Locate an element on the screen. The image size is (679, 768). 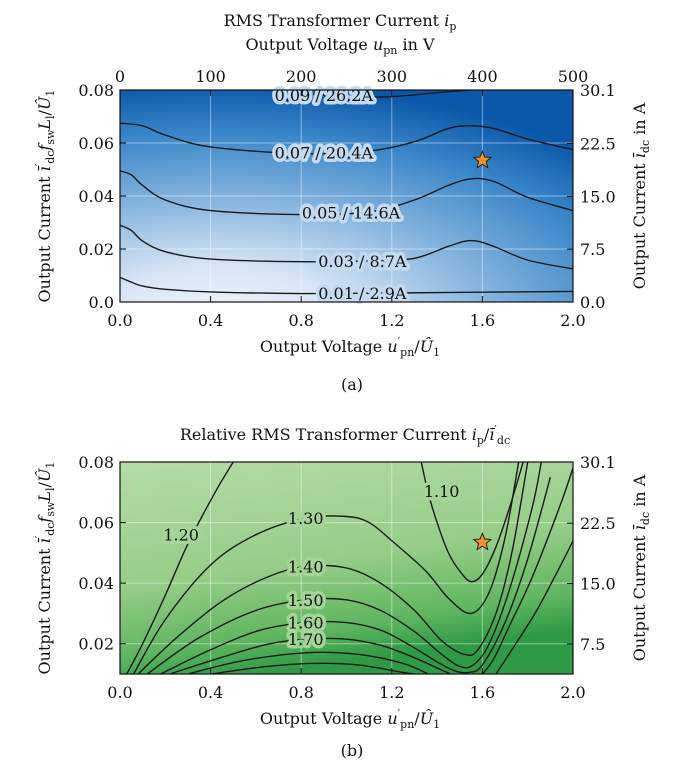
panel-a-top-axis-label: Output Voltage upn in V is located at coordinates (340, 46).